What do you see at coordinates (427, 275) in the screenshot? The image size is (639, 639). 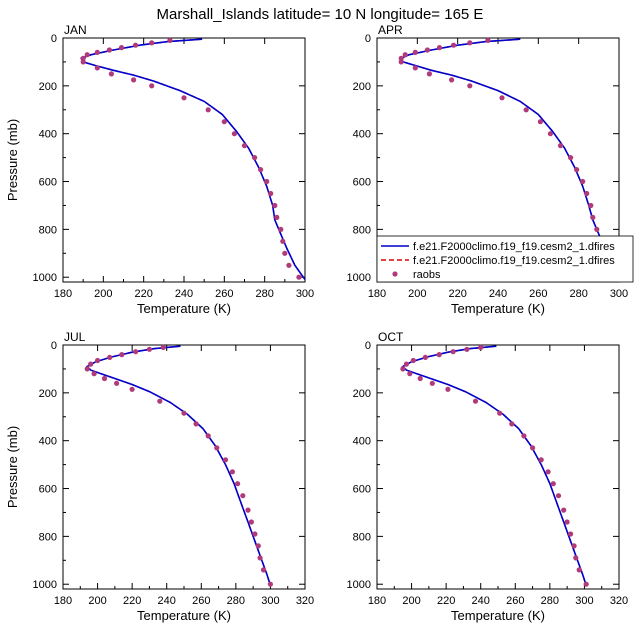 I see `legend-entry-label: raobs` at bounding box center [427, 275].